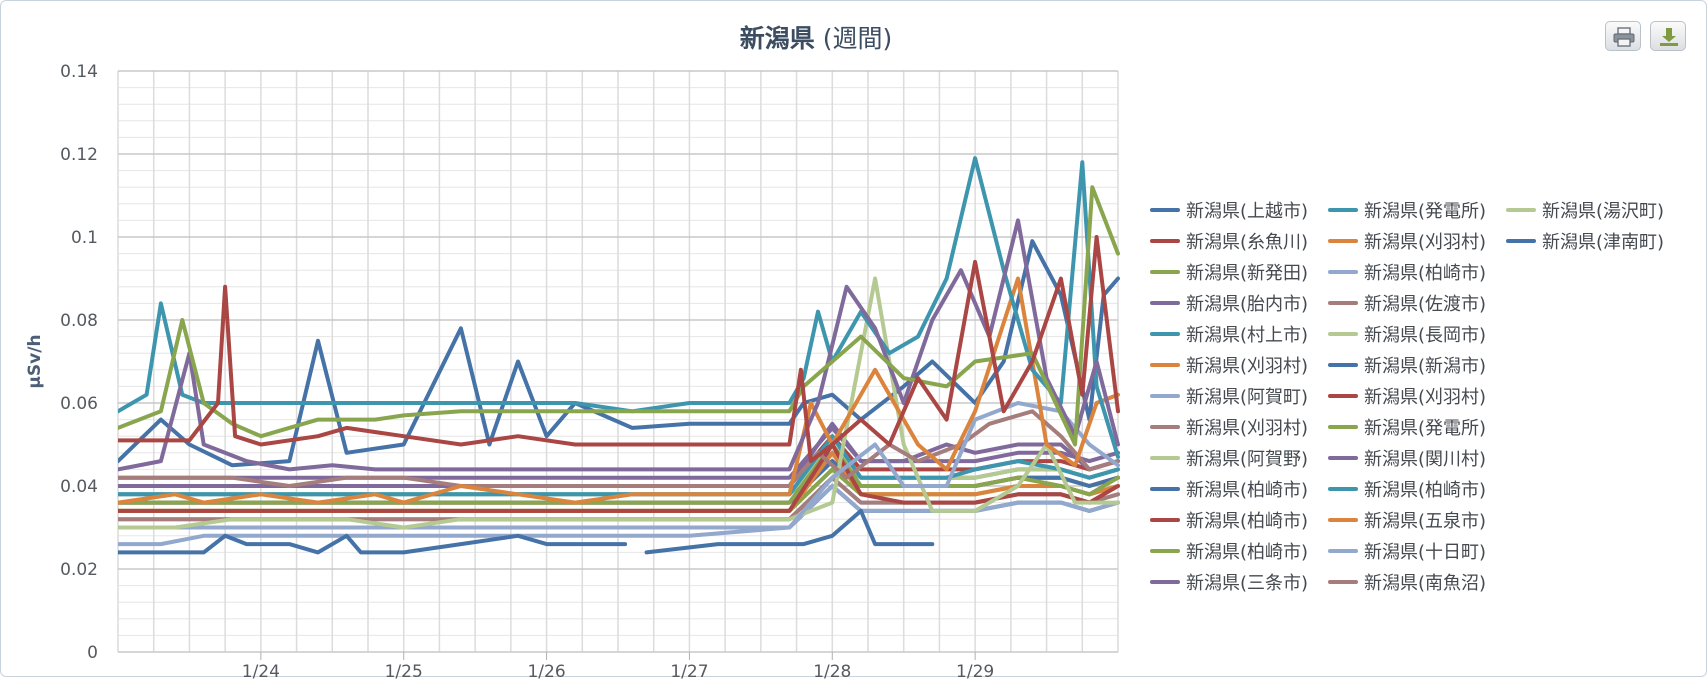 This screenshot has width=1707, height=685. I want to click on legend-item-label: 新潟県(糸魚川), so click(1247, 242).